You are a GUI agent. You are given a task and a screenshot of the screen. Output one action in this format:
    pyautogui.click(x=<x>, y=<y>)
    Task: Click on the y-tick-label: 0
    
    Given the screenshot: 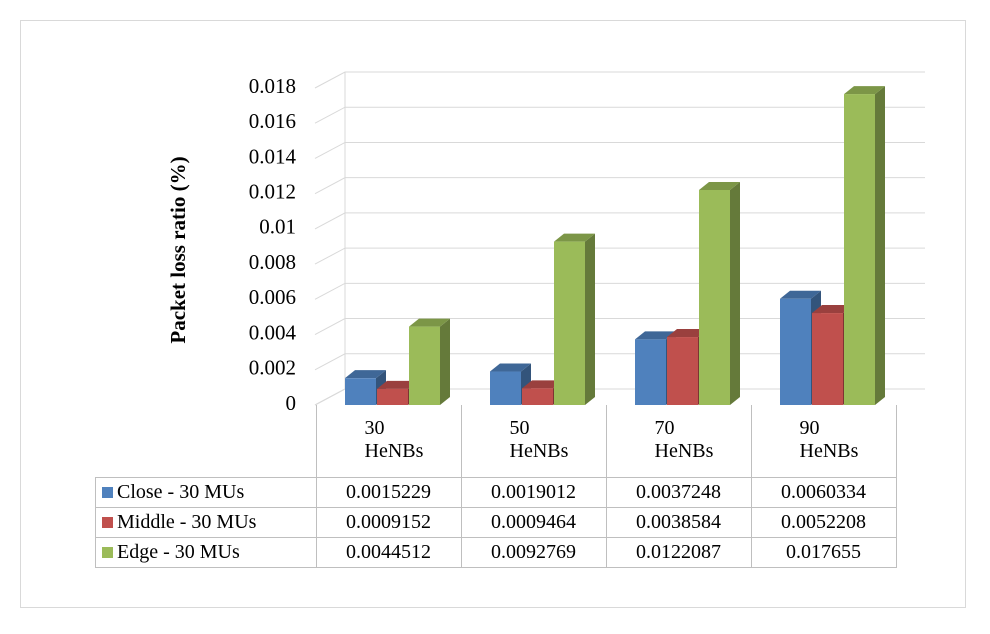 What is the action you would take?
    pyautogui.click(x=291, y=403)
    